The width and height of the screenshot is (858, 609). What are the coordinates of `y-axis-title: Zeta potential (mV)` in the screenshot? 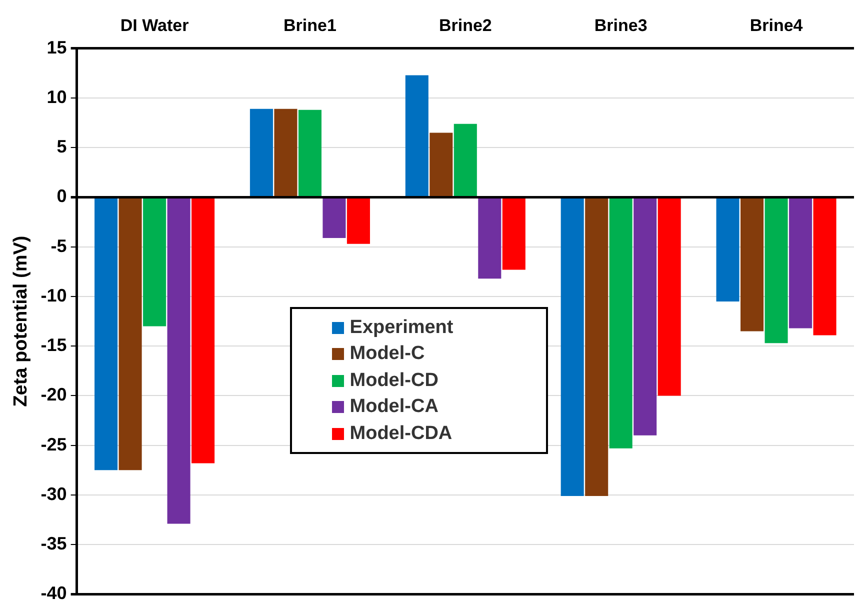 It's located at (21, 321).